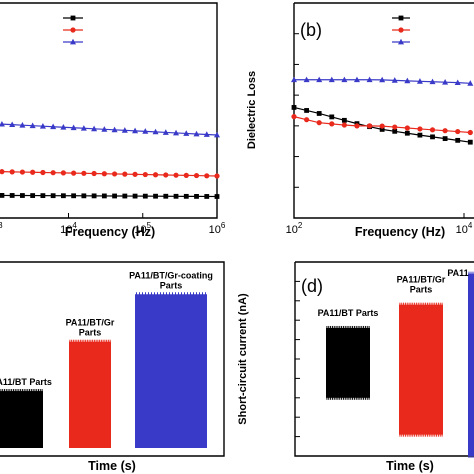 Image resolution: width=474 pixels, height=474 pixels. What do you see at coordinates (421, 285) in the screenshot?
I see `panel-d-bar-label: PA11/BT/Gr Parts` at bounding box center [421, 285].